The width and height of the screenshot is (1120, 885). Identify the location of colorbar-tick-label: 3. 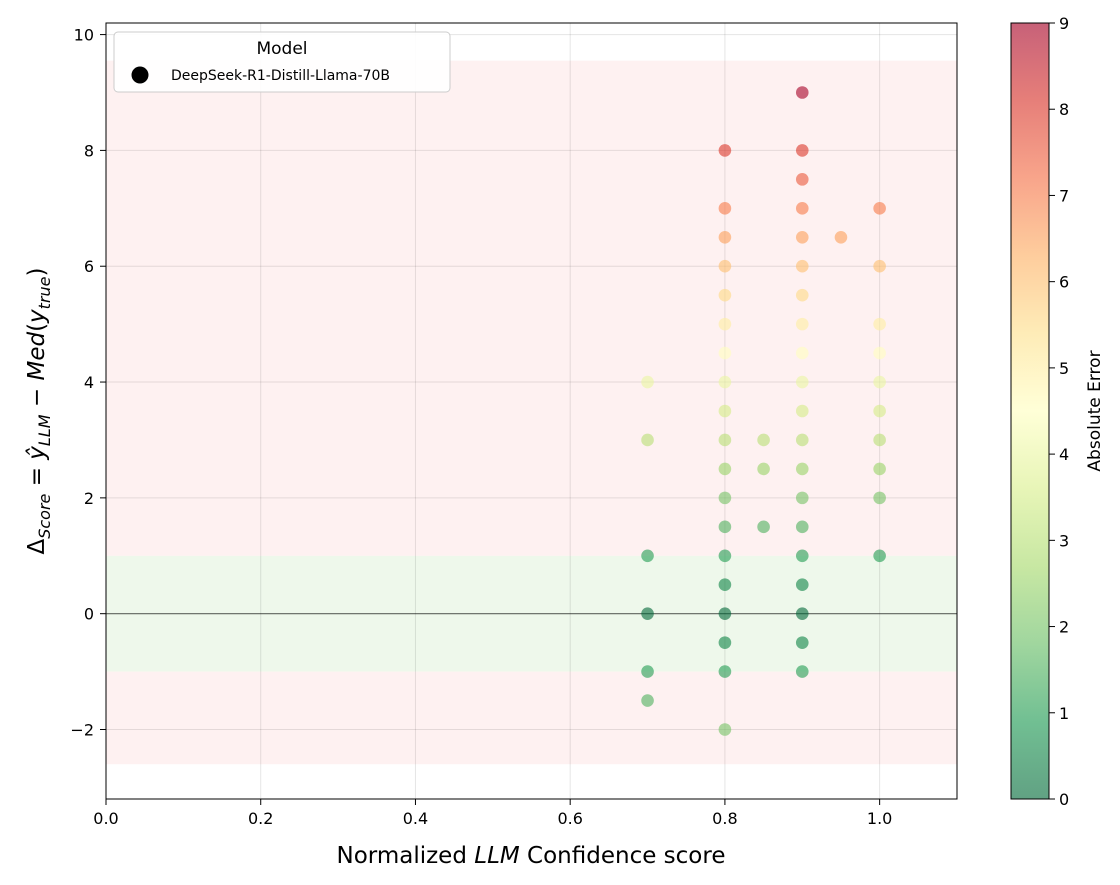
(1064, 540).